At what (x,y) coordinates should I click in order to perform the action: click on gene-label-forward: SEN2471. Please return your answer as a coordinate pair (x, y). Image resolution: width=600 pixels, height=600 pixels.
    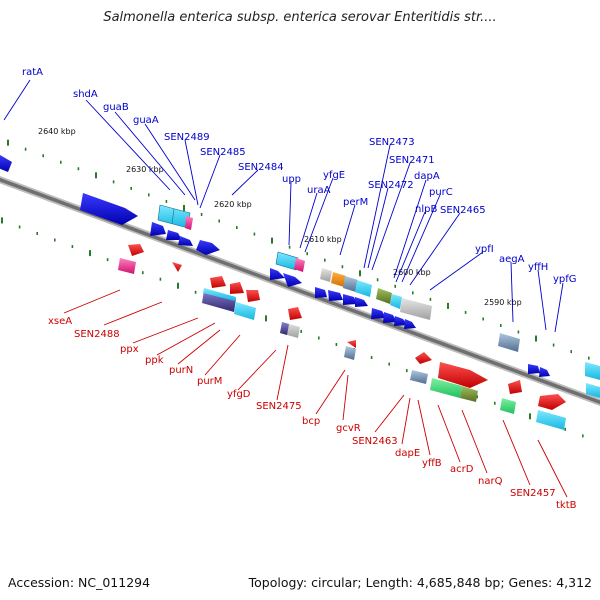
    Looking at the image, I should click on (412, 160).